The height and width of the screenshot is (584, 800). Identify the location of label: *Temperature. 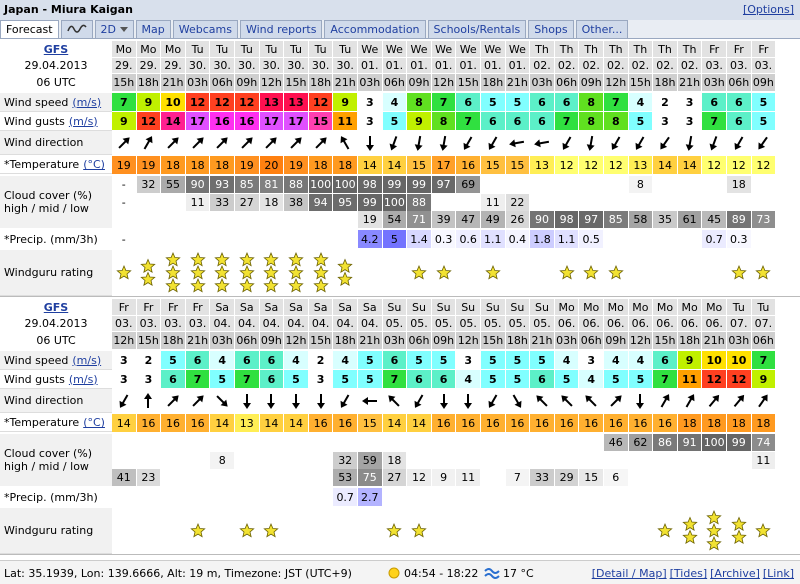
(42, 422).